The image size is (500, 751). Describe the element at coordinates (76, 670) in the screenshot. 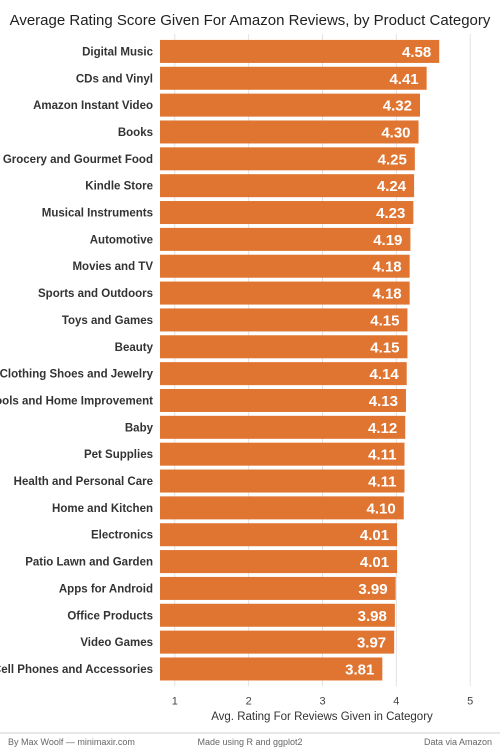

I see `category-label: Cell Phones and Accessories` at that location.